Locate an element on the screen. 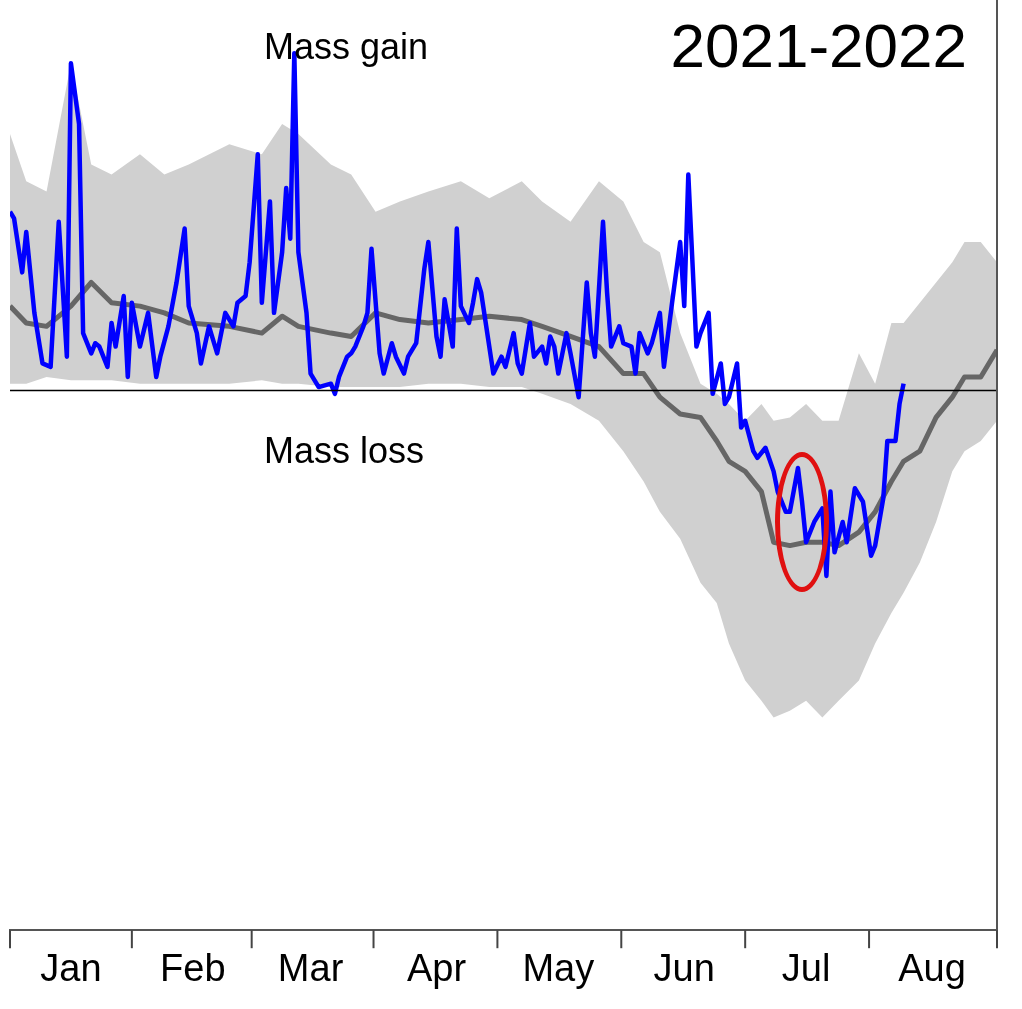  x-tick-label: Jul is located at coordinates (806, 968).